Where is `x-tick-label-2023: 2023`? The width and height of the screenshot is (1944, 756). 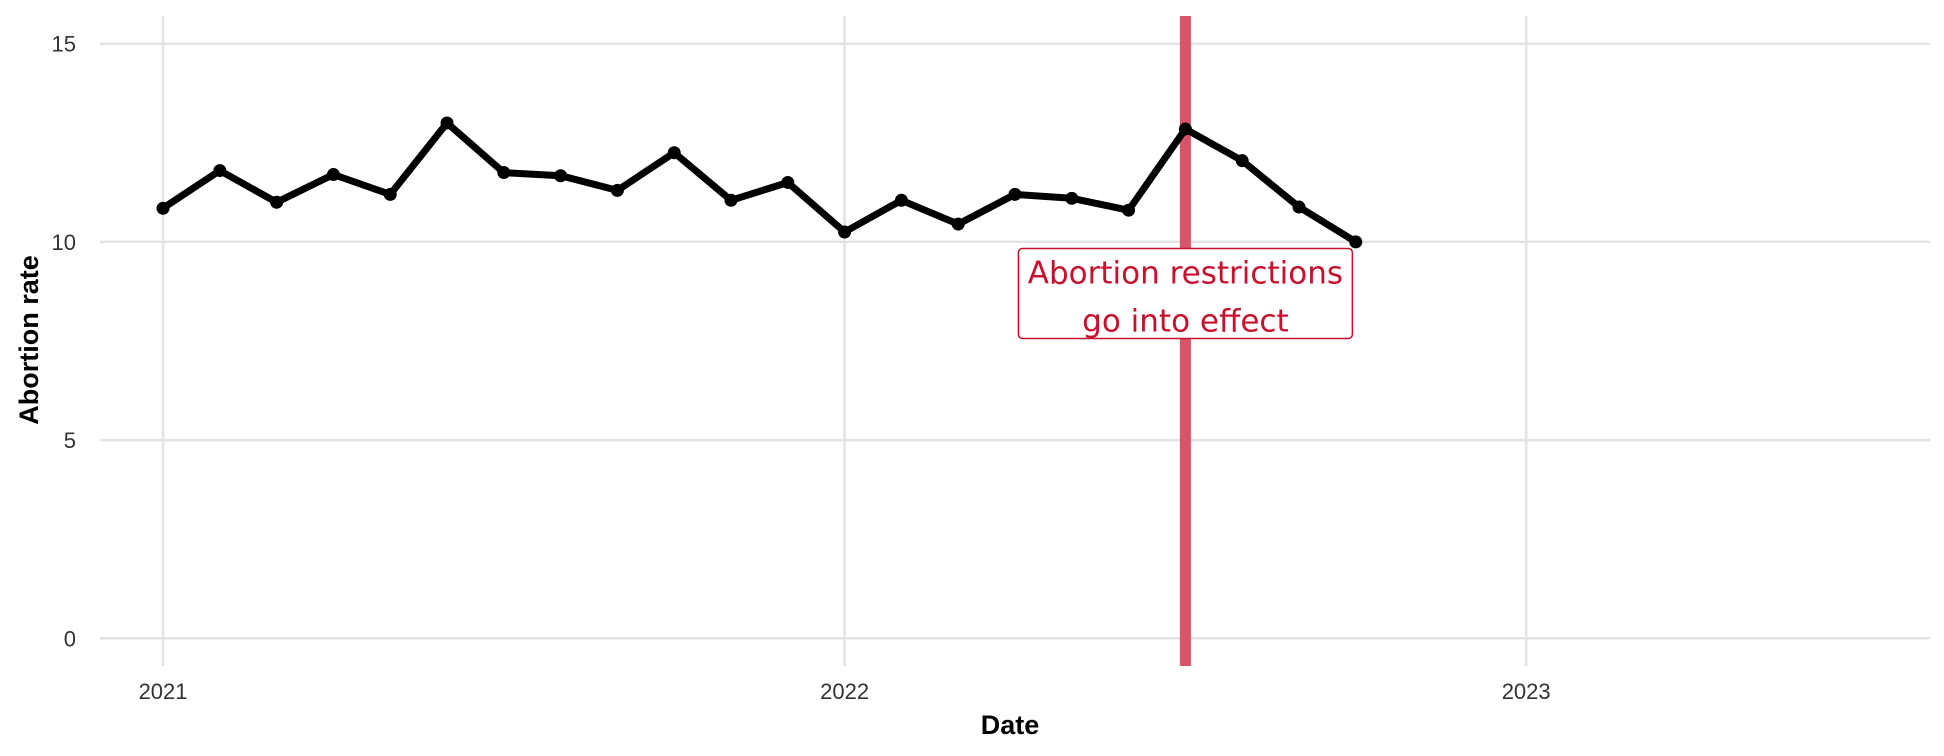 x-tick-label-2023: 2023 is located at coordinates (1526, 691).